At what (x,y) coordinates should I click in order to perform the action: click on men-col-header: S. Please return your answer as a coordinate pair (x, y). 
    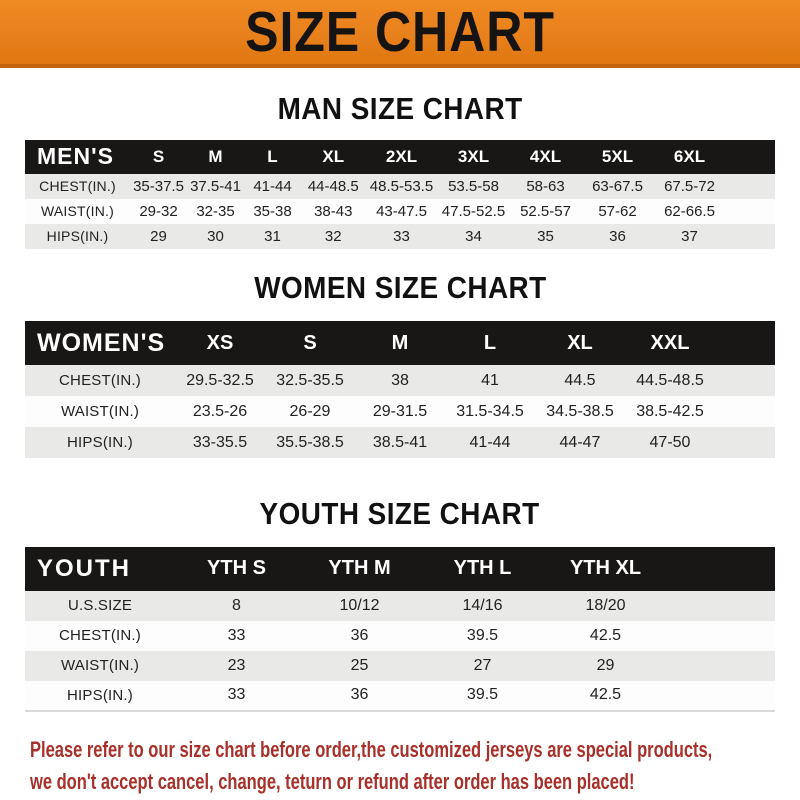
    Looking at the image, I should click on (158, 156).